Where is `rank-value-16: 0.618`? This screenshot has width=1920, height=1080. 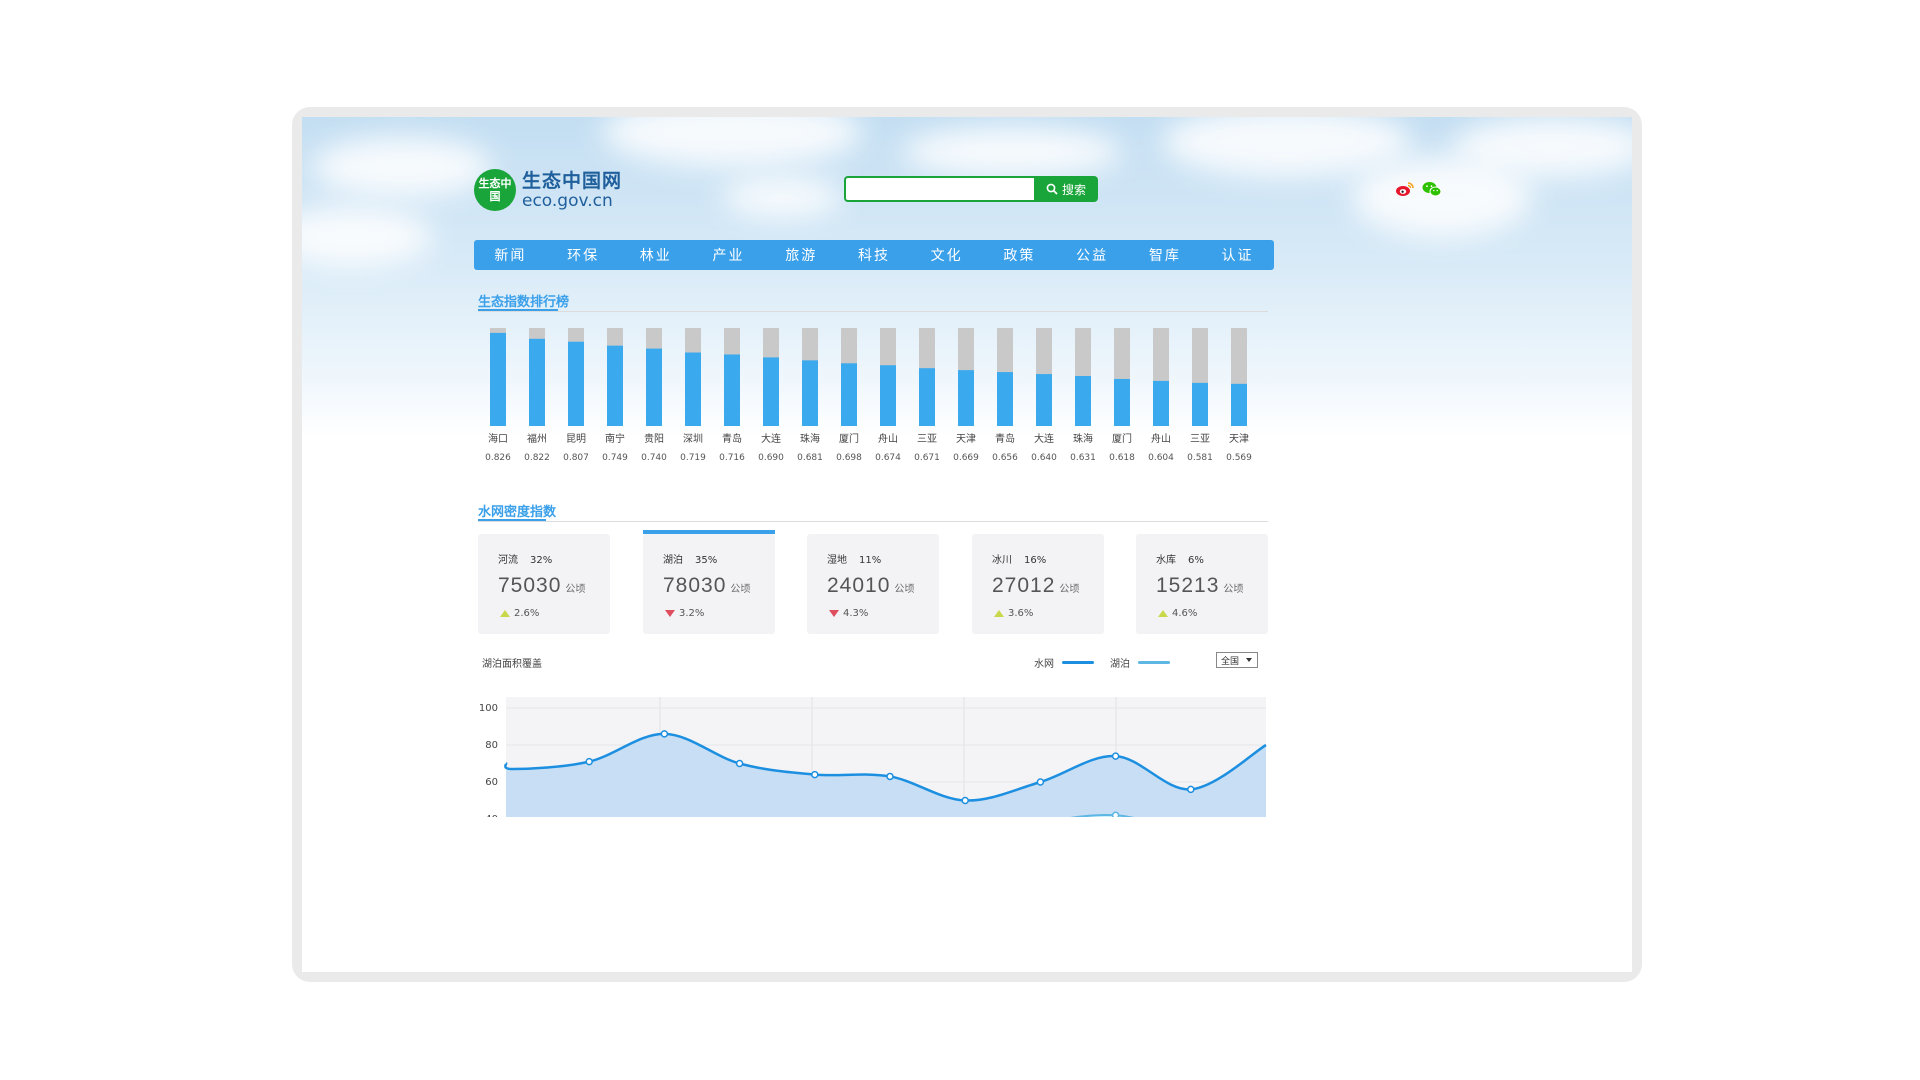
rank-value-16: 0.618 is located at coordinates (1122, 458).